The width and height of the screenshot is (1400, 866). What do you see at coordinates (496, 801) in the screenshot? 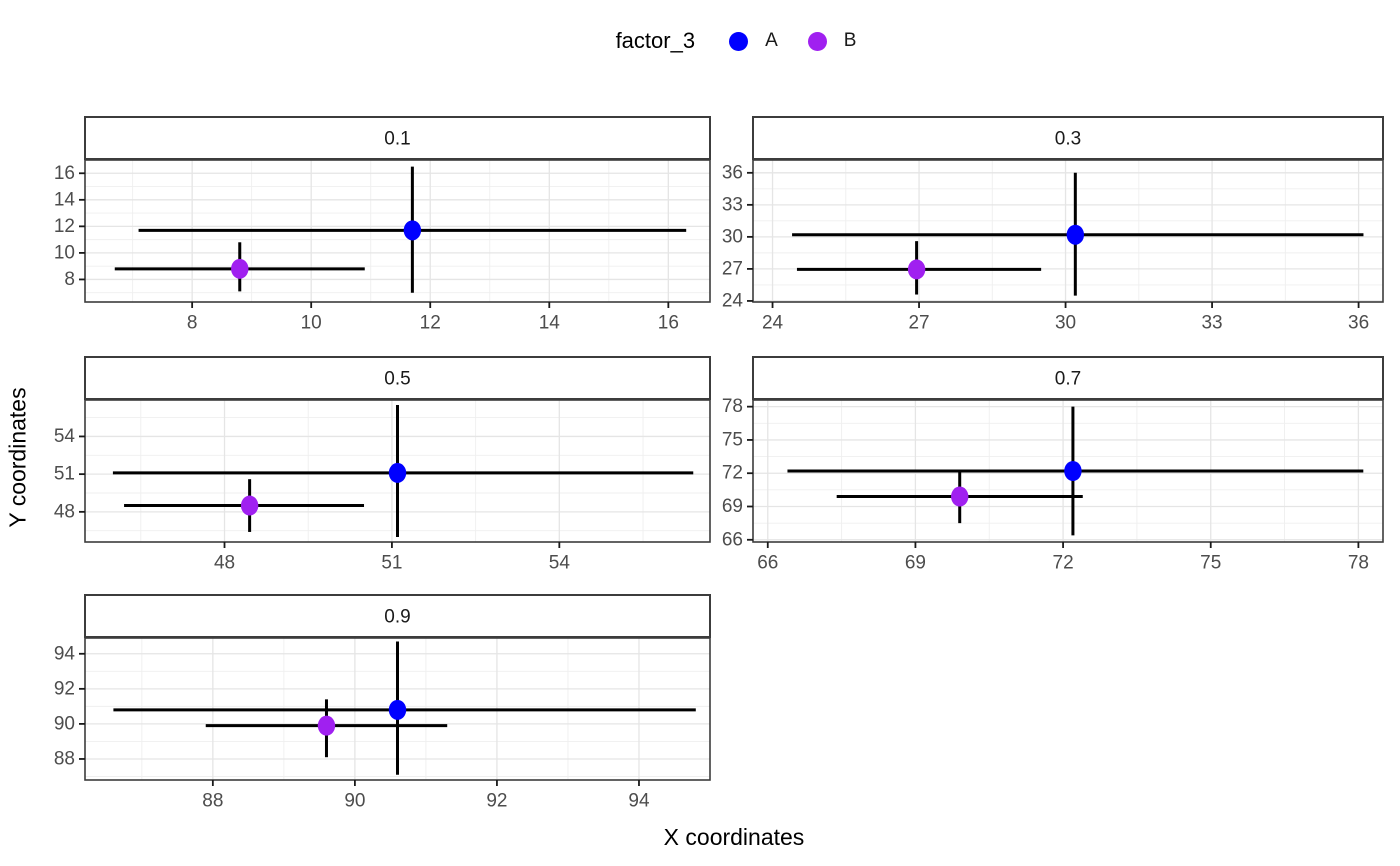
I see `x-tick-label: 92` at bounding box center [496, 801].